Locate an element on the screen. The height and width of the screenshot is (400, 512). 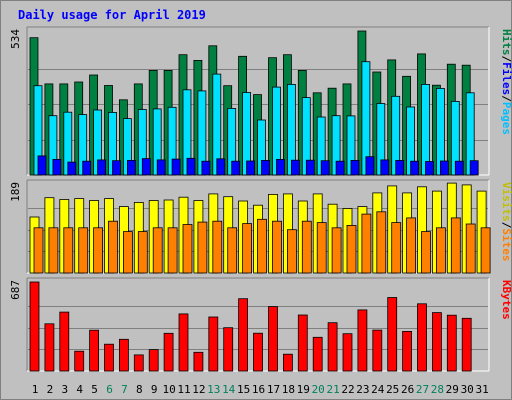
x-tick-label: 17 is located at coordinates (273, 389).